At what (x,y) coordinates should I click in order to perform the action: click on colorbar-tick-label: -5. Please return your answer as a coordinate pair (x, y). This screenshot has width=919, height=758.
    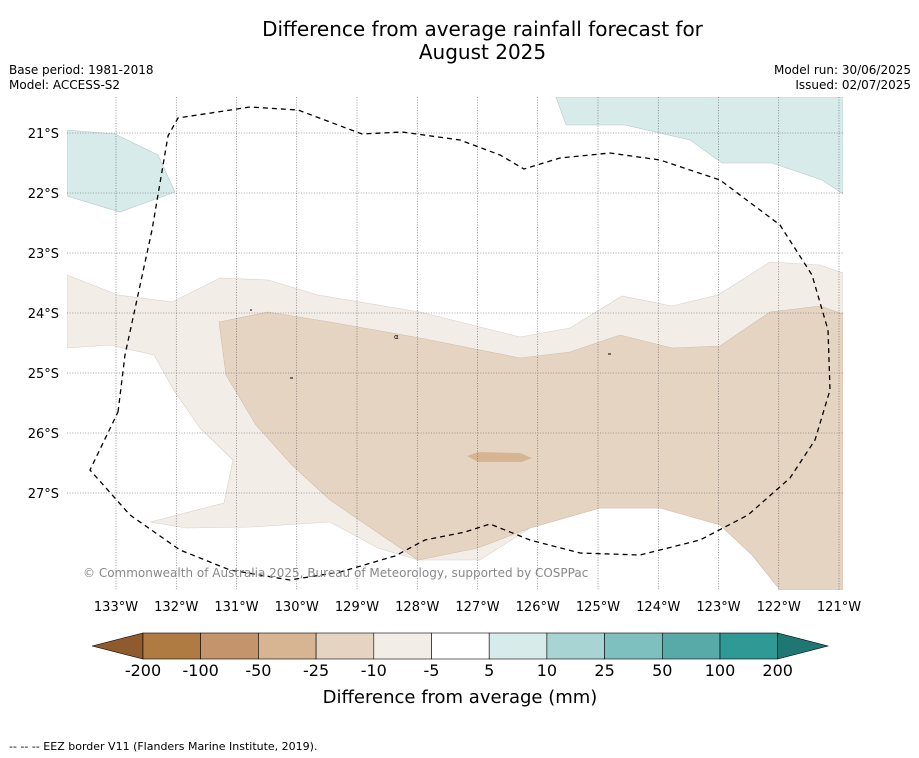
    Looking at the image, I should click on (432, 670).